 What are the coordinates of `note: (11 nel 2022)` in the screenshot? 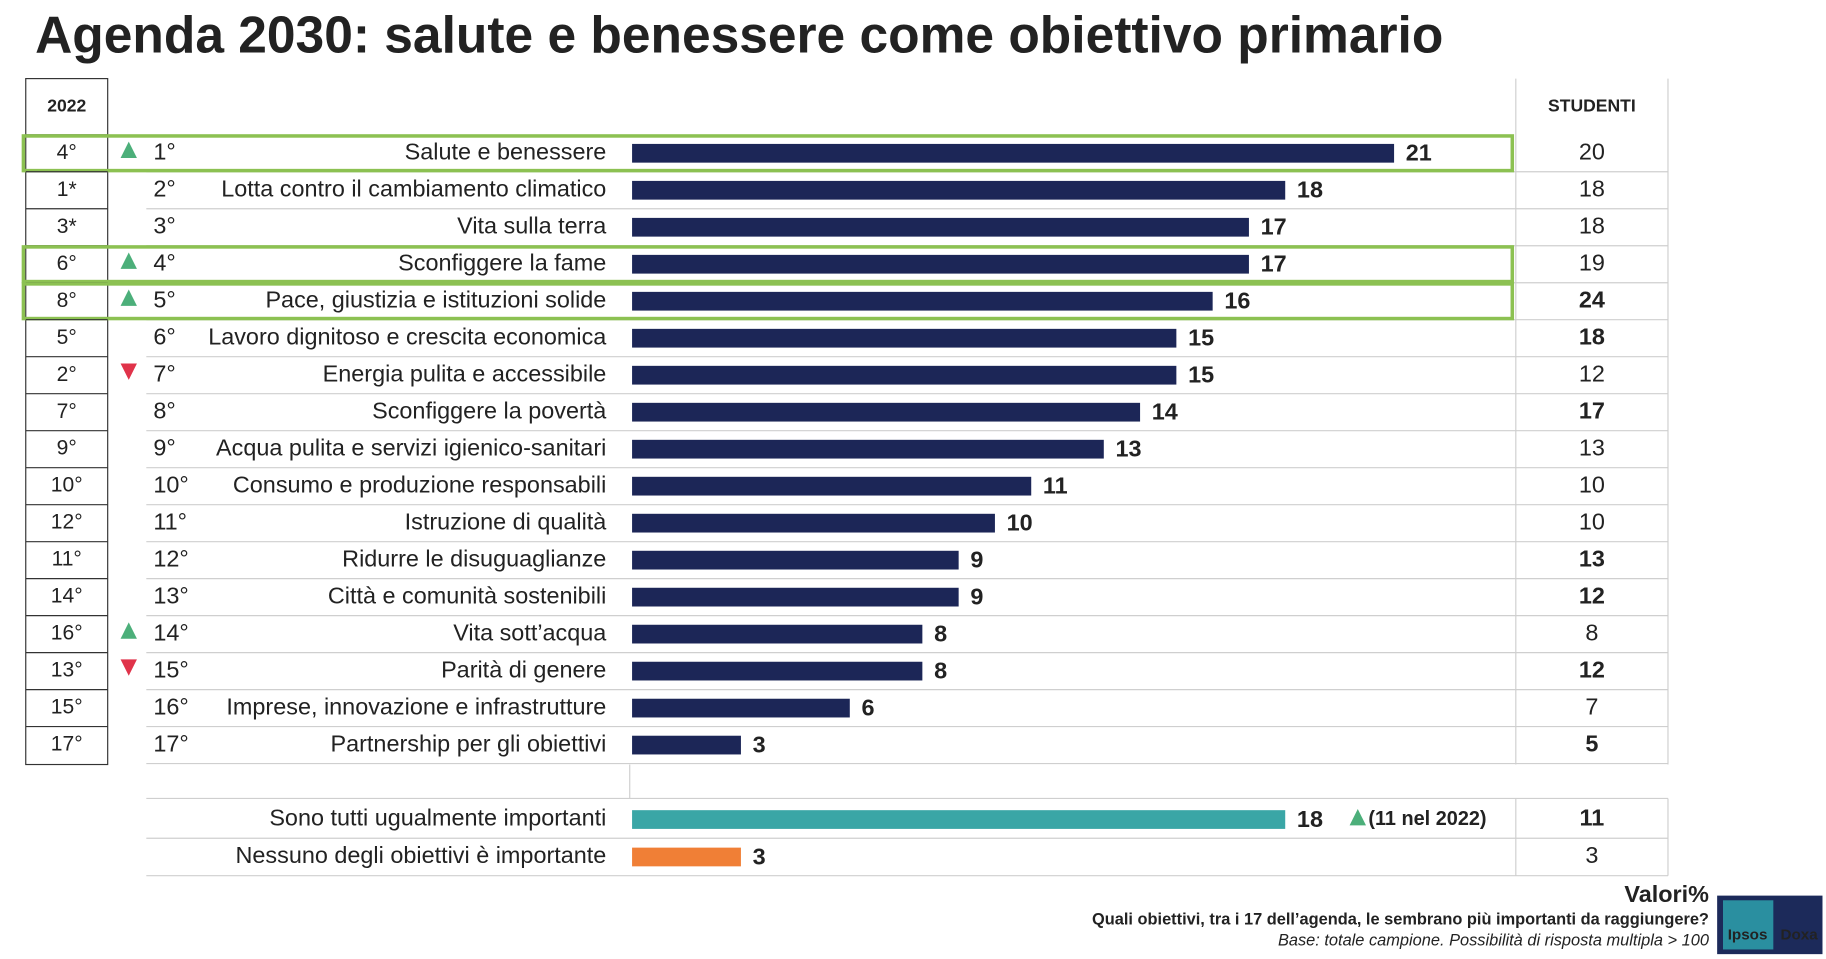 It's located at (1427, 819).